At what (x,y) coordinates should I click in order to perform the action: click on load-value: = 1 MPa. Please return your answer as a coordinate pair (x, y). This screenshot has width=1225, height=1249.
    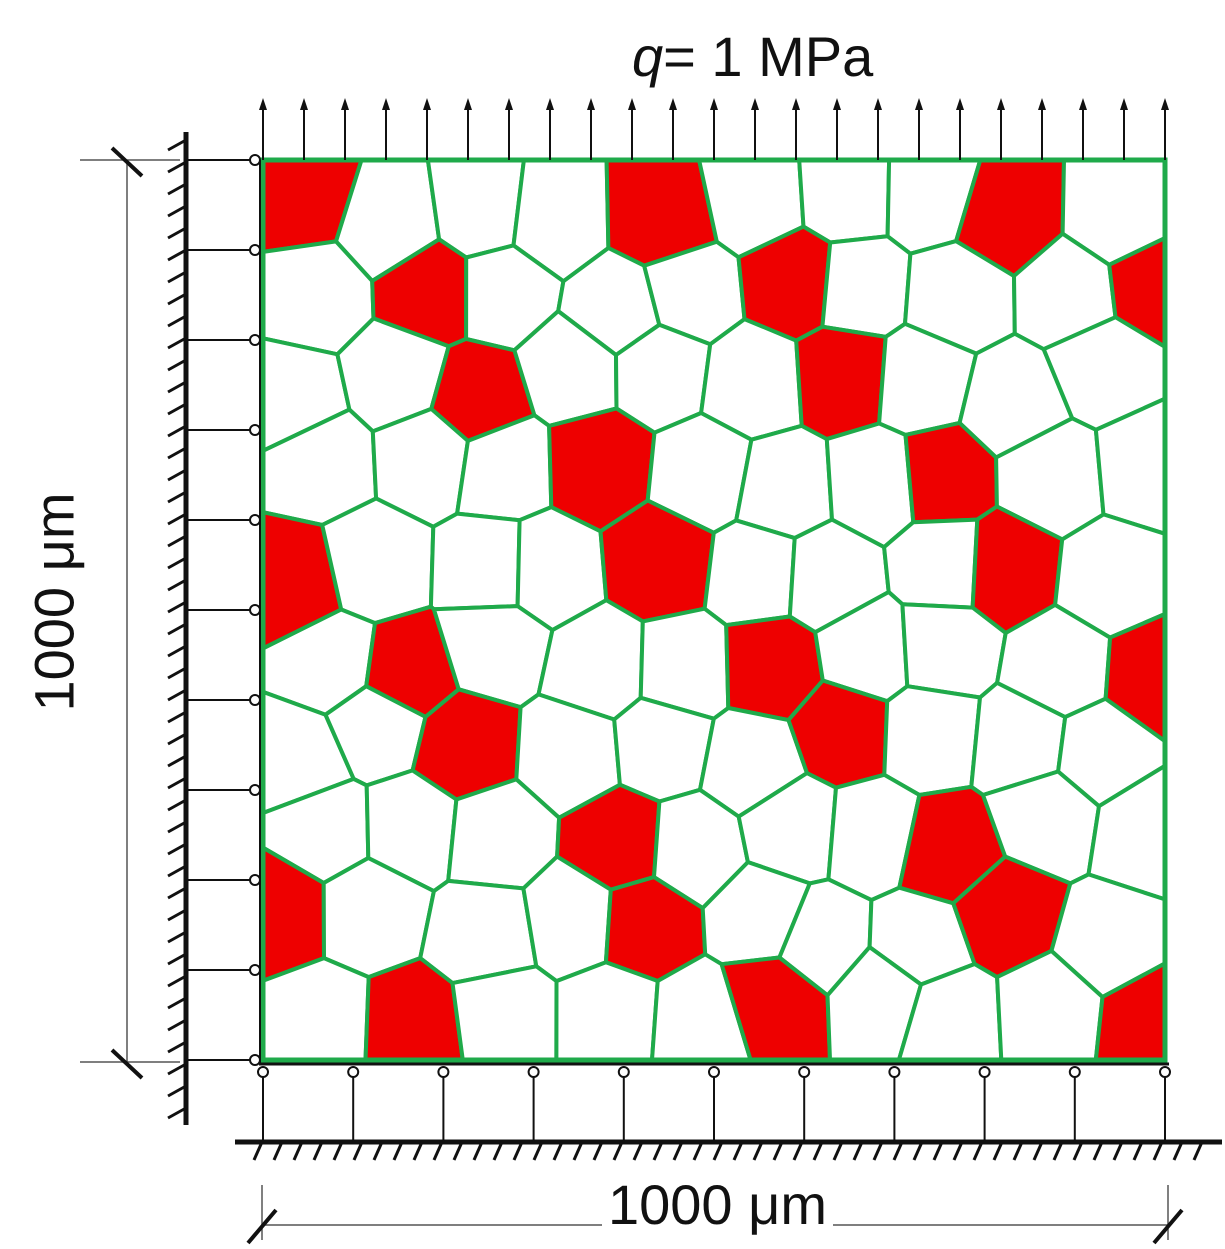
    Looking at the image, I should click on (768, 56).